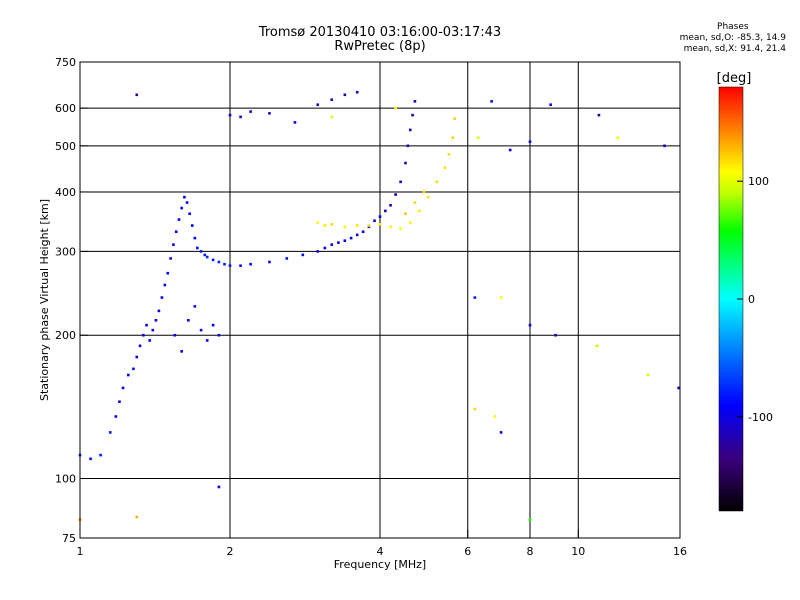 The image size is (800, 600). Describe the element at coordinates (382, 544) in the screenshot. I see `x-axis: 1 2 4 6 8 10 16` at that location.